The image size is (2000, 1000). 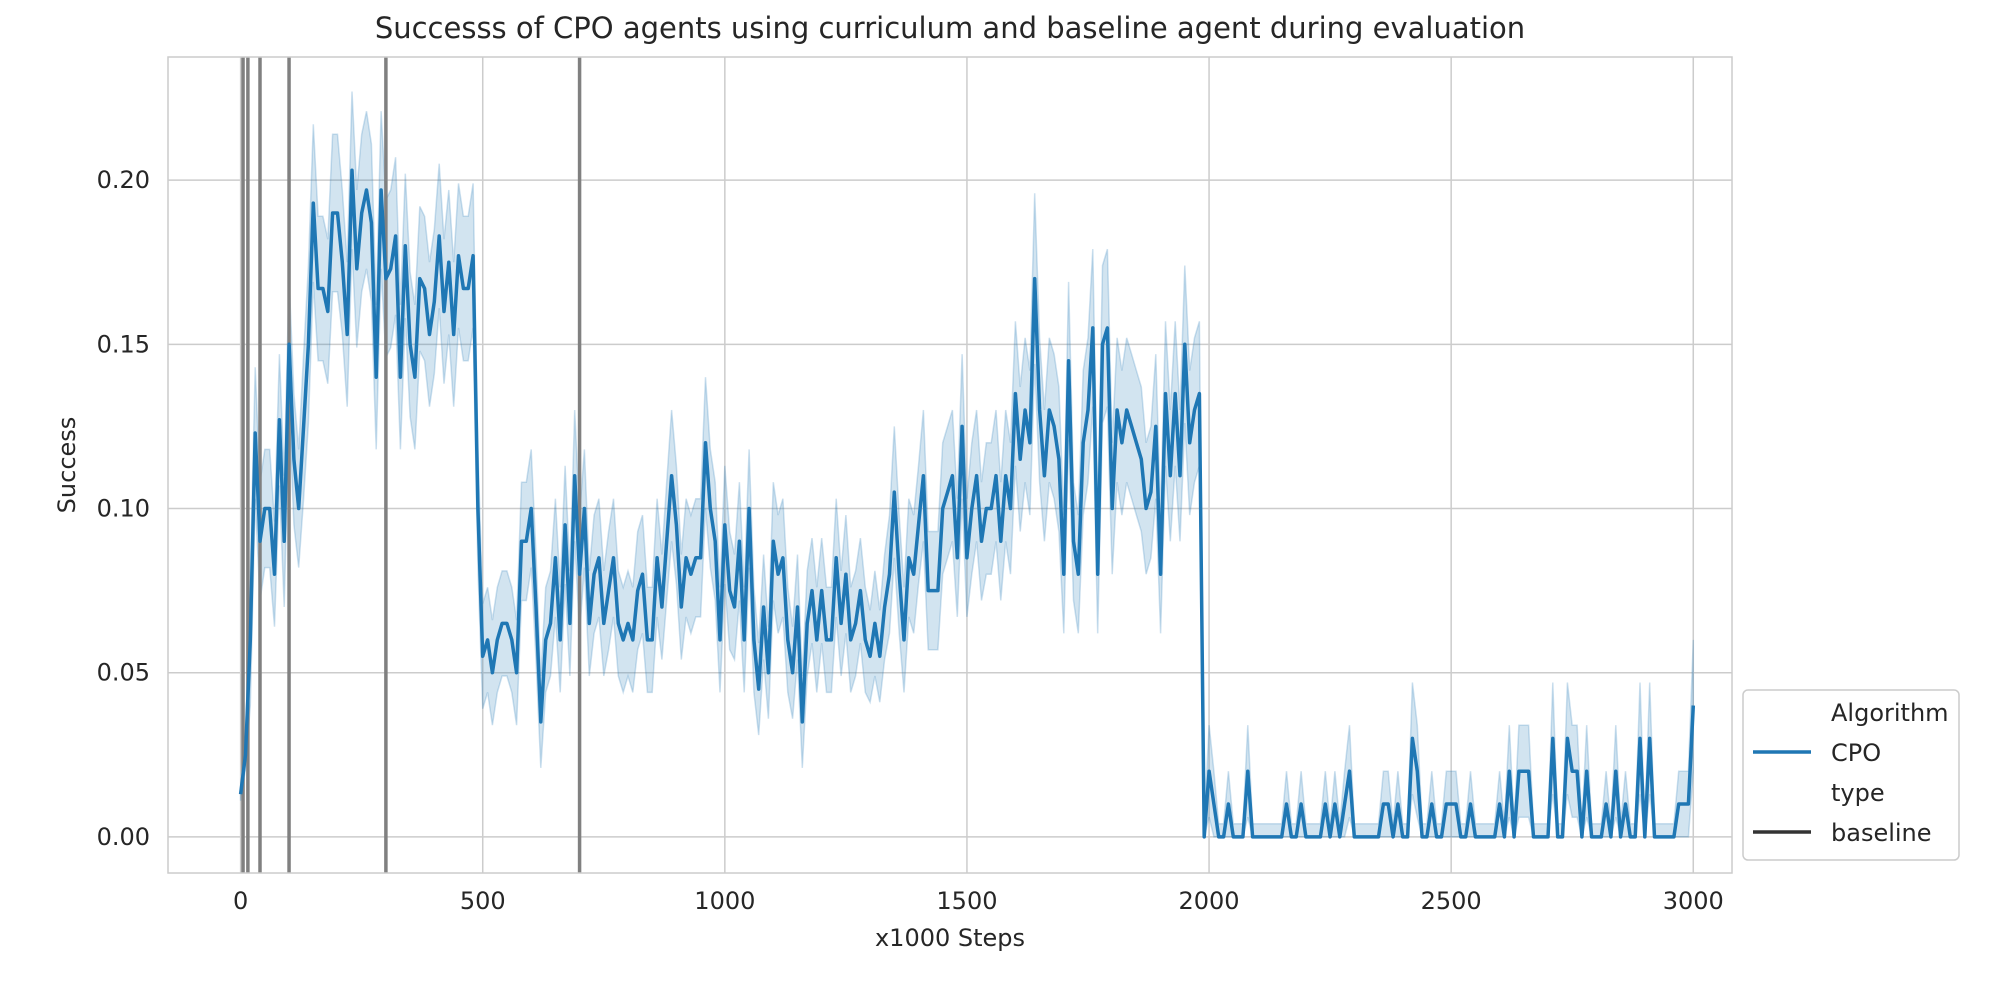 What do you see at coordinates (123, 509) in the screenshot?
I see `y-tick-label: 0.10` at bounding box center [123, 509].